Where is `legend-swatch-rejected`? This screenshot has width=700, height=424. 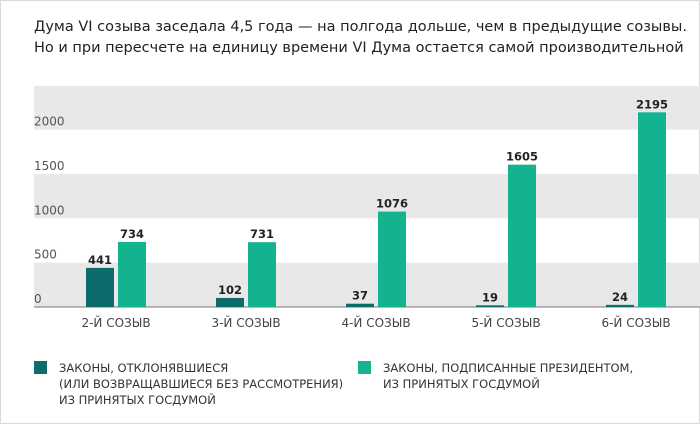 legend-swatch-rejected is located at coordinates (40, 367).